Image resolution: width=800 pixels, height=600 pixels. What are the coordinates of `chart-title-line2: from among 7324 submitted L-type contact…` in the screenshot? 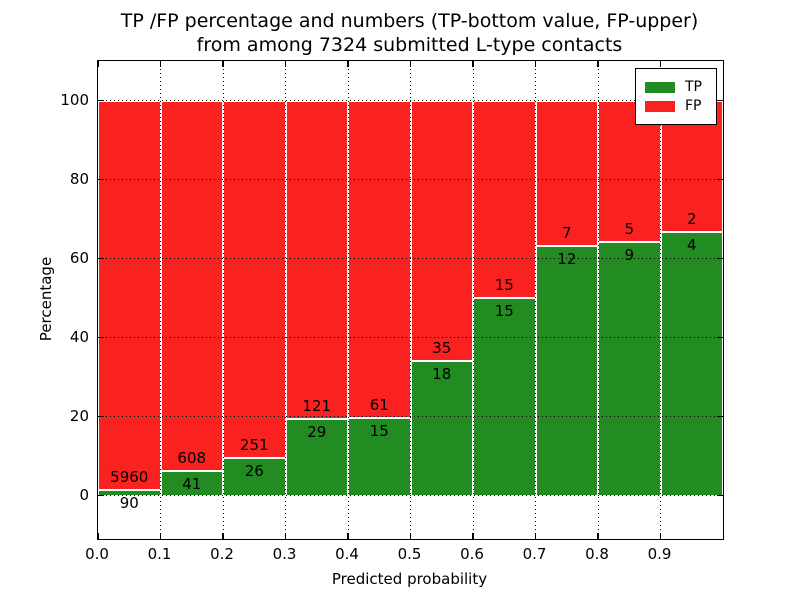 It's located at (409, 45).